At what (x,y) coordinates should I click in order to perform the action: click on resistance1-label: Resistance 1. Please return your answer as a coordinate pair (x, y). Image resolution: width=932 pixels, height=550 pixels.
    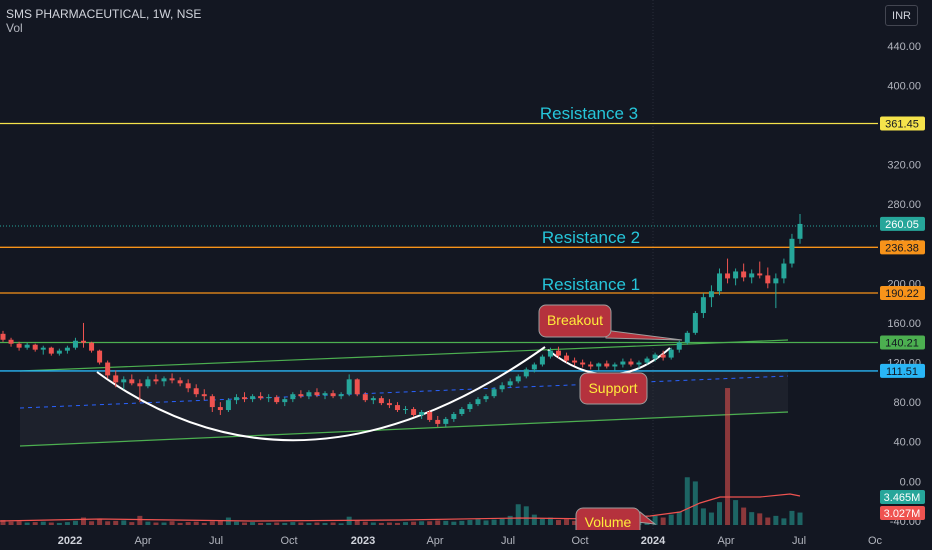
    Looking at the image, I should click on (591, 284).